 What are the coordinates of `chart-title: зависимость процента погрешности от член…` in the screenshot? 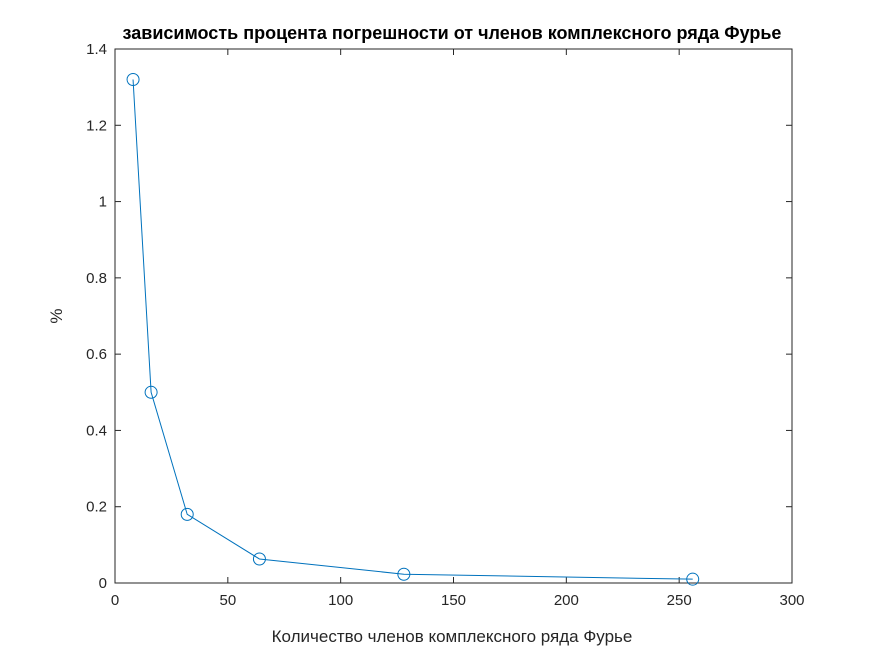 It's located at (452, 33).